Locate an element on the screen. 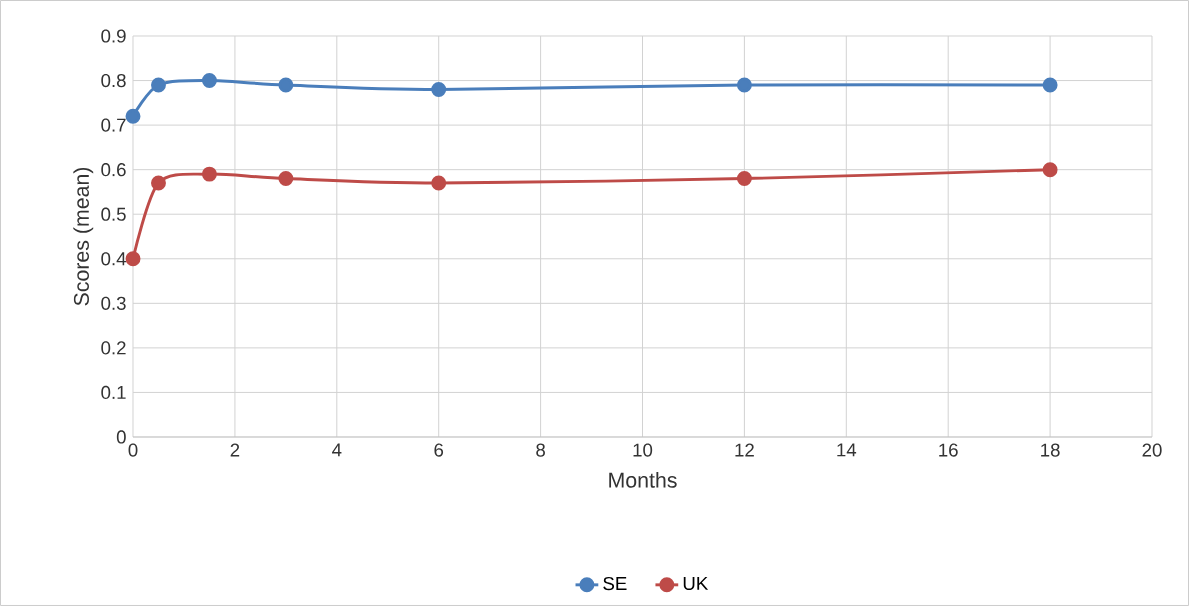 The width and height of the screenshot is (1189, 606). y-tick-label: 0.4 is located at coordinates (113, 259).